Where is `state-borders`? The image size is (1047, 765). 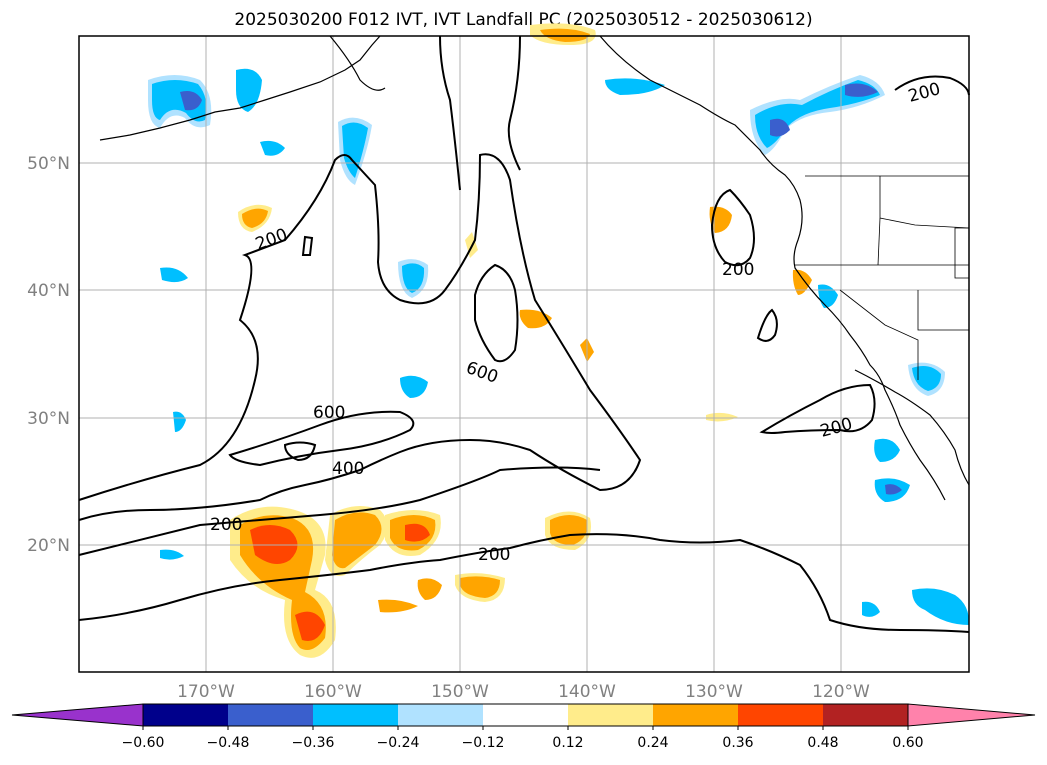
state-borders is located at coordinates (882, 277).